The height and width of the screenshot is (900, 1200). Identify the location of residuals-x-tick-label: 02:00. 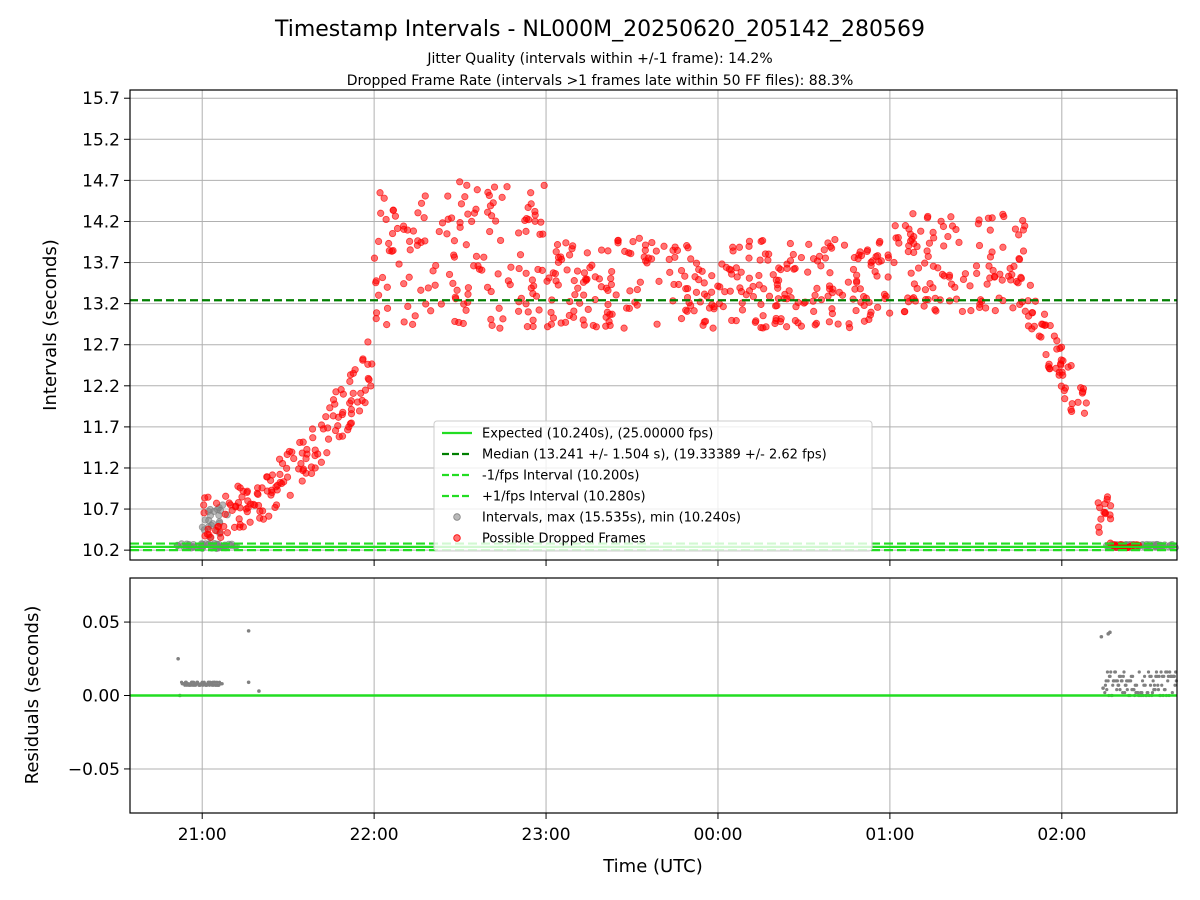
(1061, 835).